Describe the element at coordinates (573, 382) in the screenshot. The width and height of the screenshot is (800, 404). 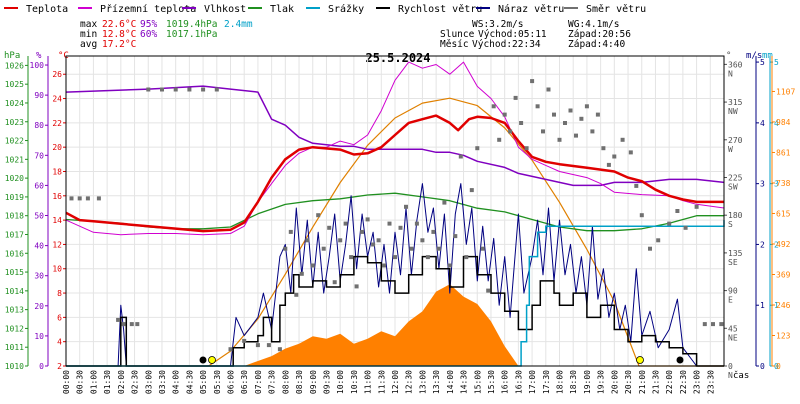
I see `x-tick-label: 18:30` at that location.